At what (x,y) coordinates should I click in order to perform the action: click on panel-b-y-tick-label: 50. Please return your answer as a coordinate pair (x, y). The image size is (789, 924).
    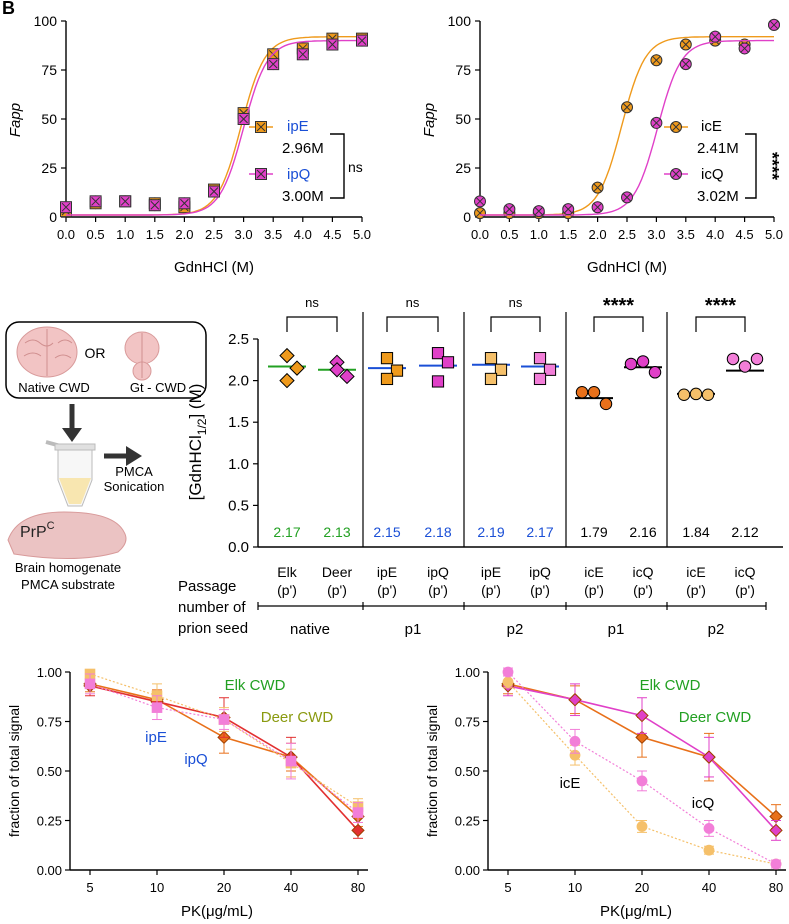
    Looking at the image, I should click on (463, 119).